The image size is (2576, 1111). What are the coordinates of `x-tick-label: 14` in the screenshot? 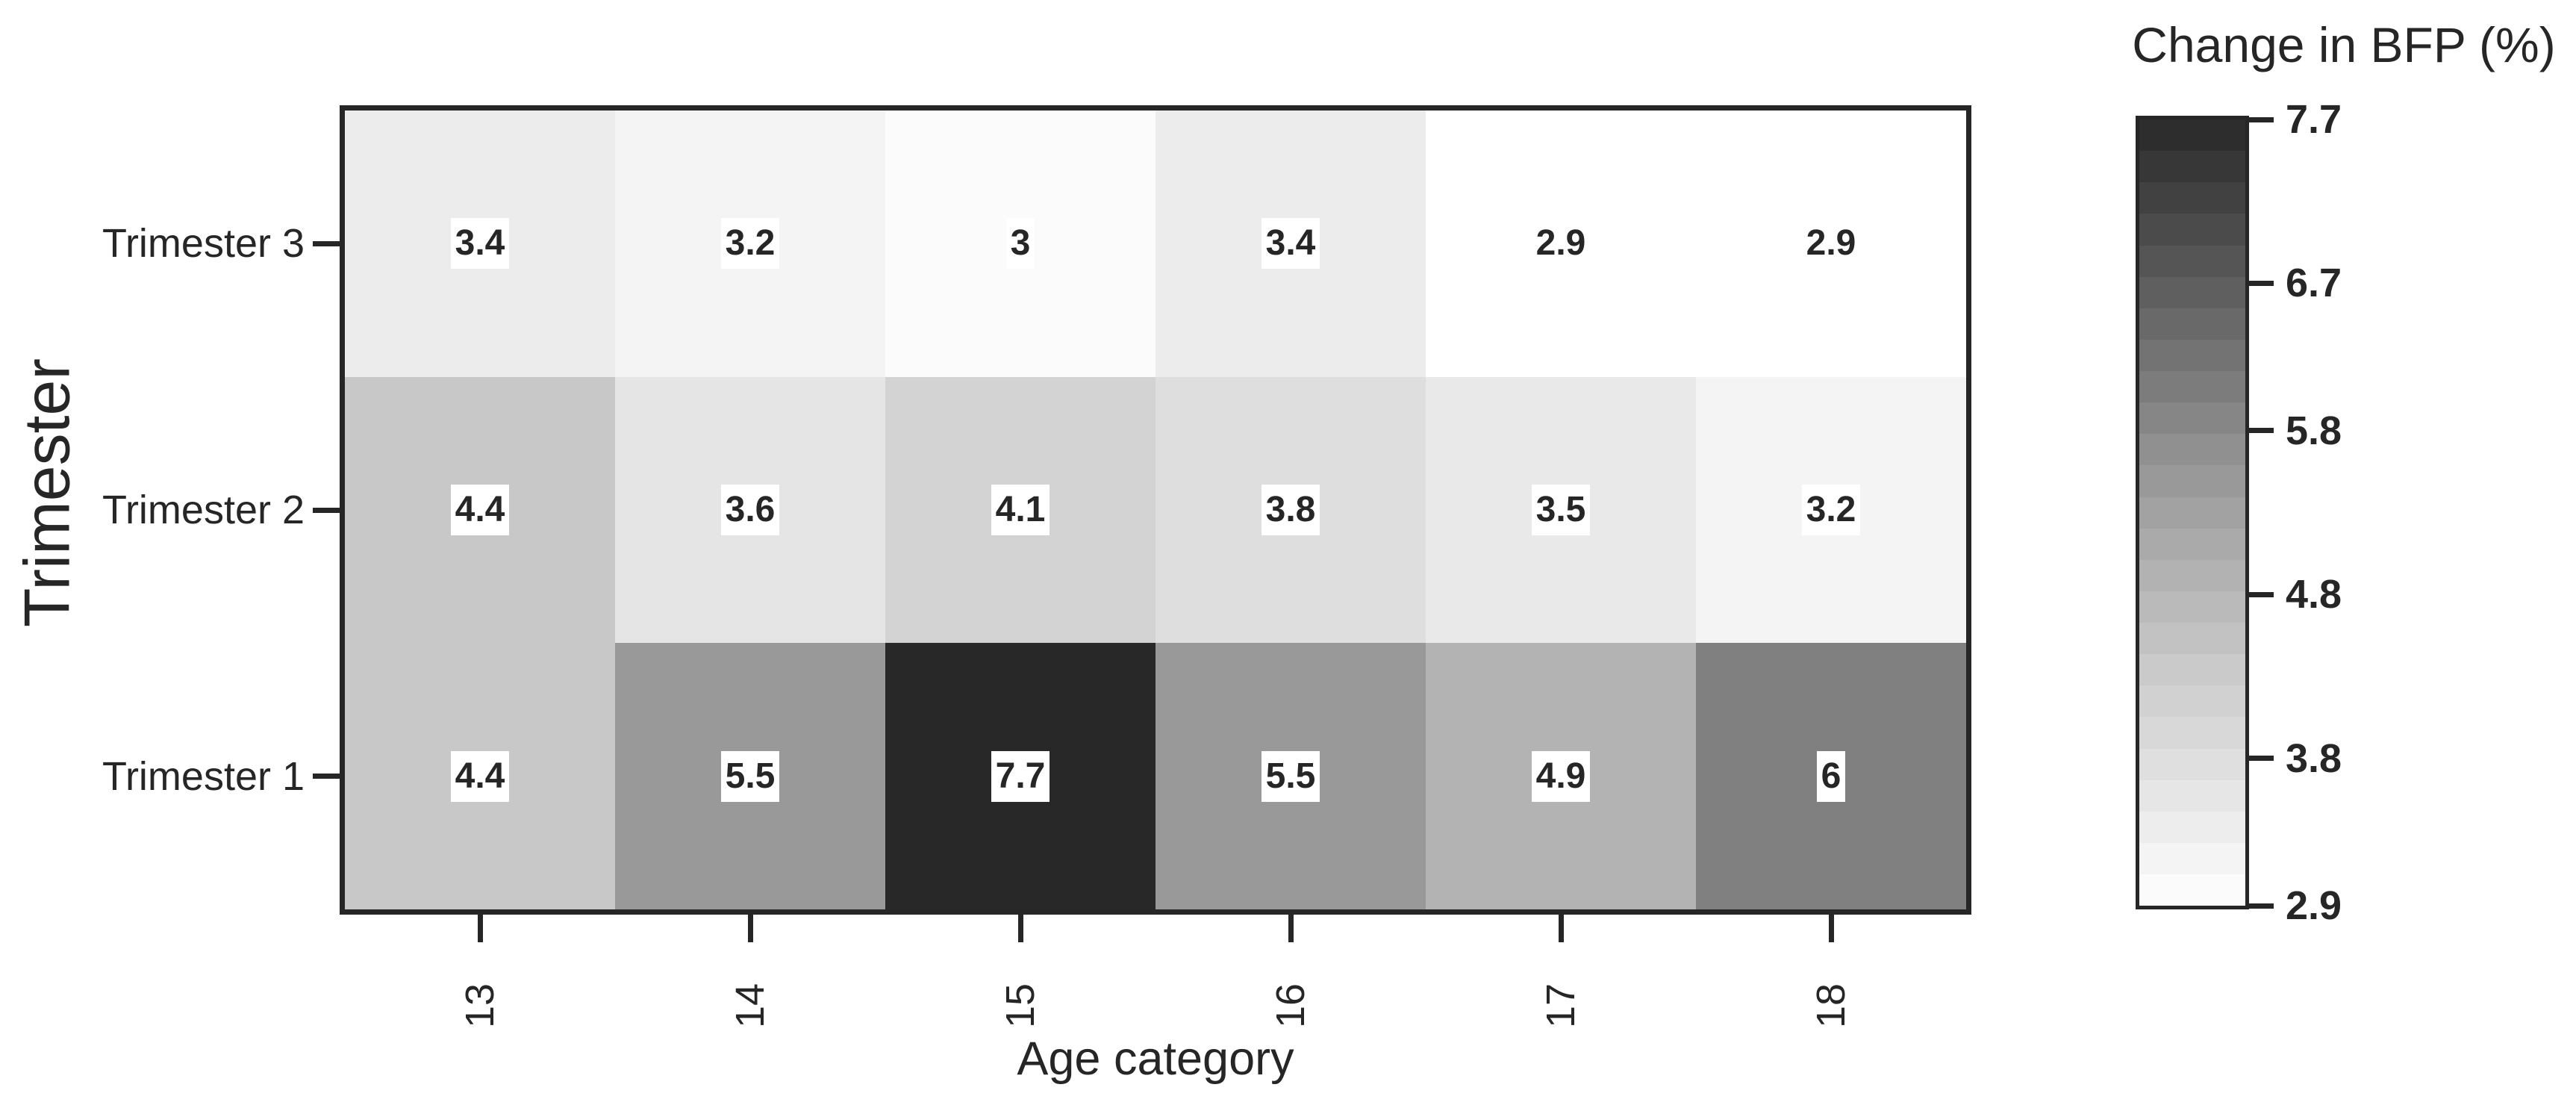 It's located at (750, 1006).